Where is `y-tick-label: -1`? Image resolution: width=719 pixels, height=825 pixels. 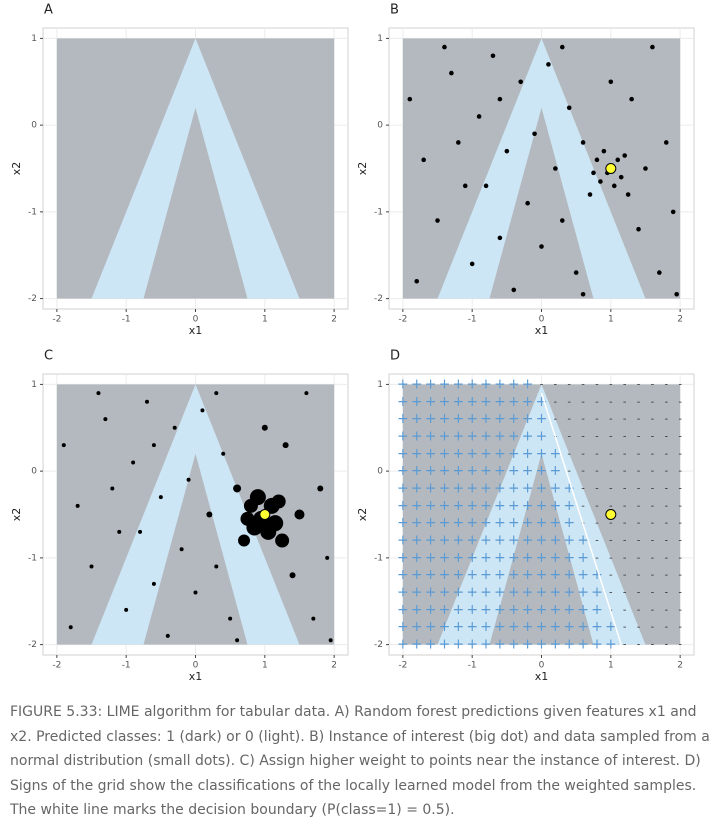
y-tick-label: -1 is located at coordinates (378, 558).